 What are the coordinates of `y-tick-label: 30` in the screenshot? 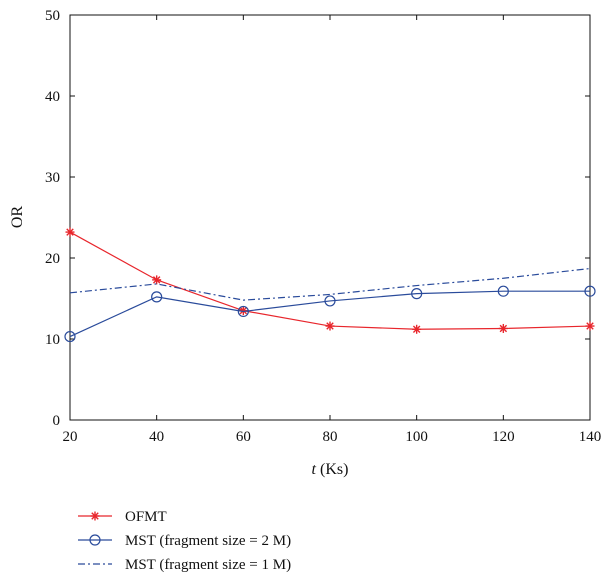 It's located at (52, 178).